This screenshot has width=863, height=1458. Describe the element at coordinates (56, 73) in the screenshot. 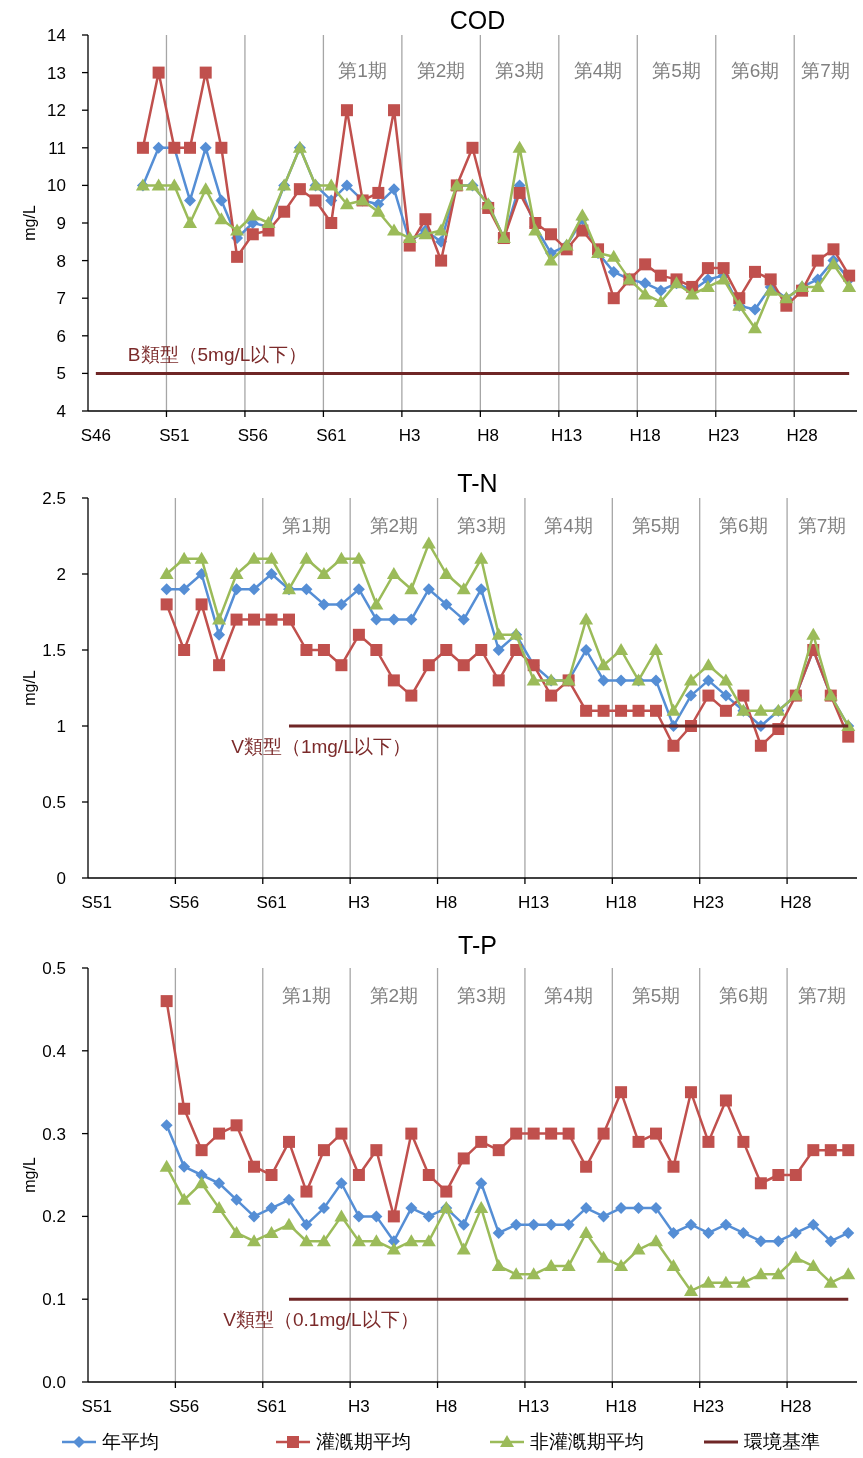

I see `y-tick-label: 13` at that location.